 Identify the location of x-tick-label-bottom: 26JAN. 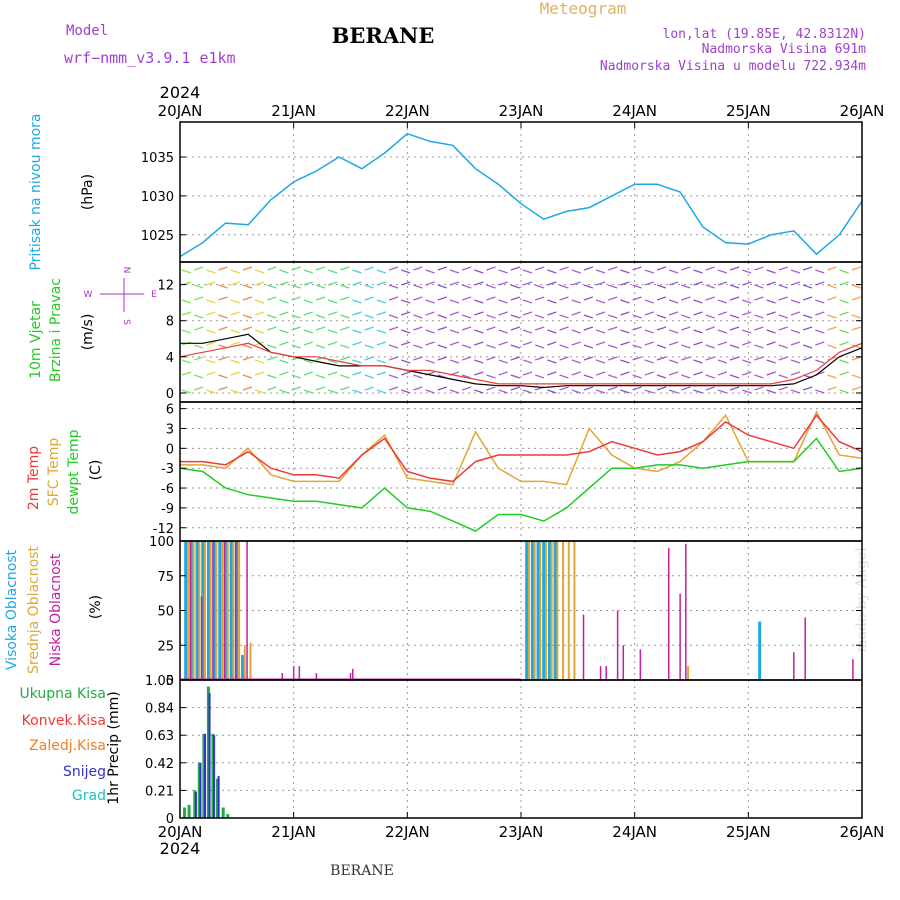
(862, 832).